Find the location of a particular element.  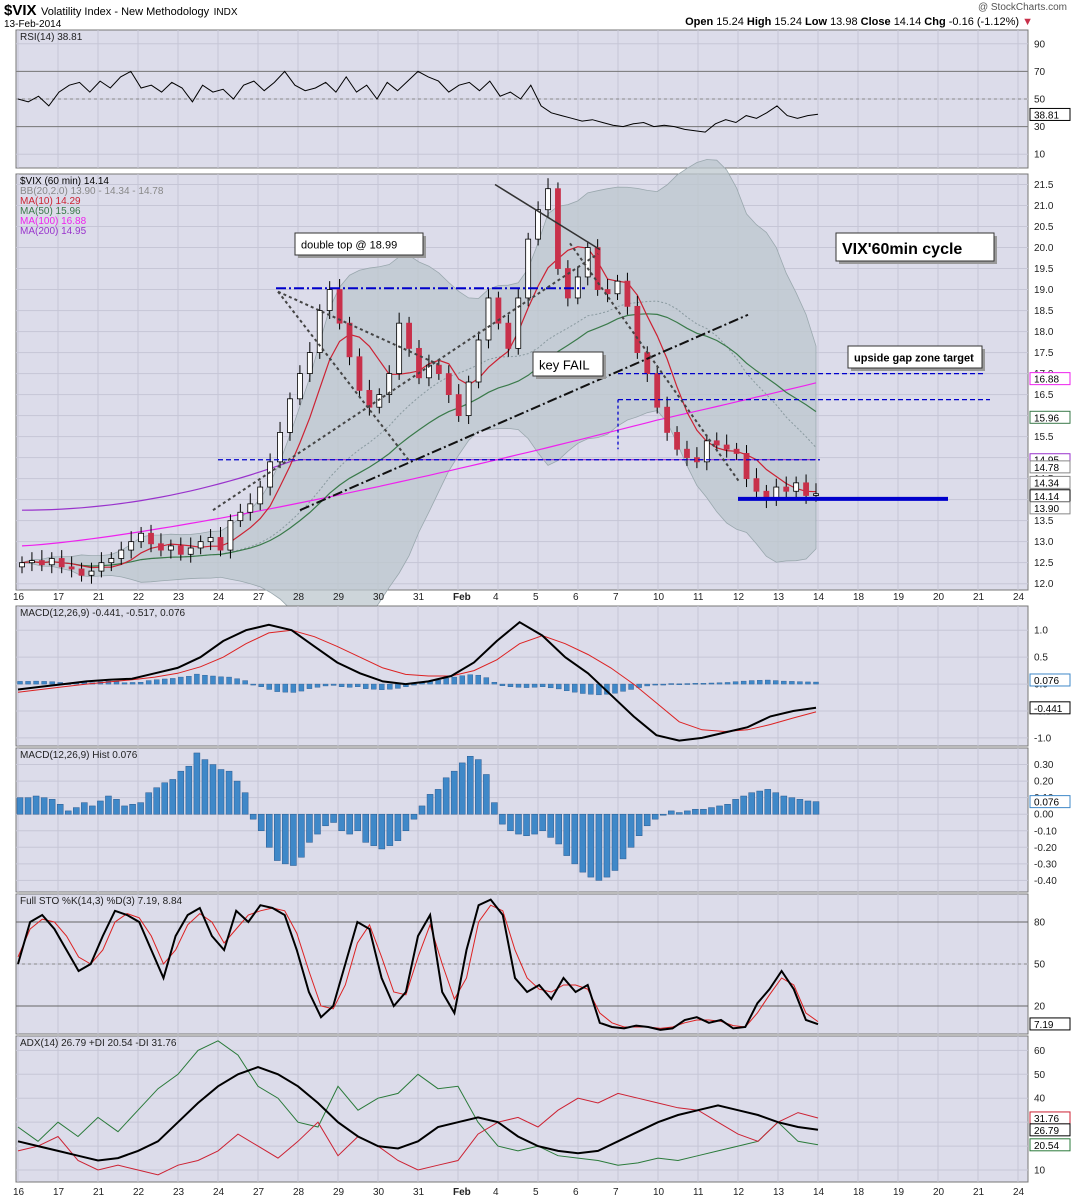

uptrend-channel-line is located at coordinates (524, 412).